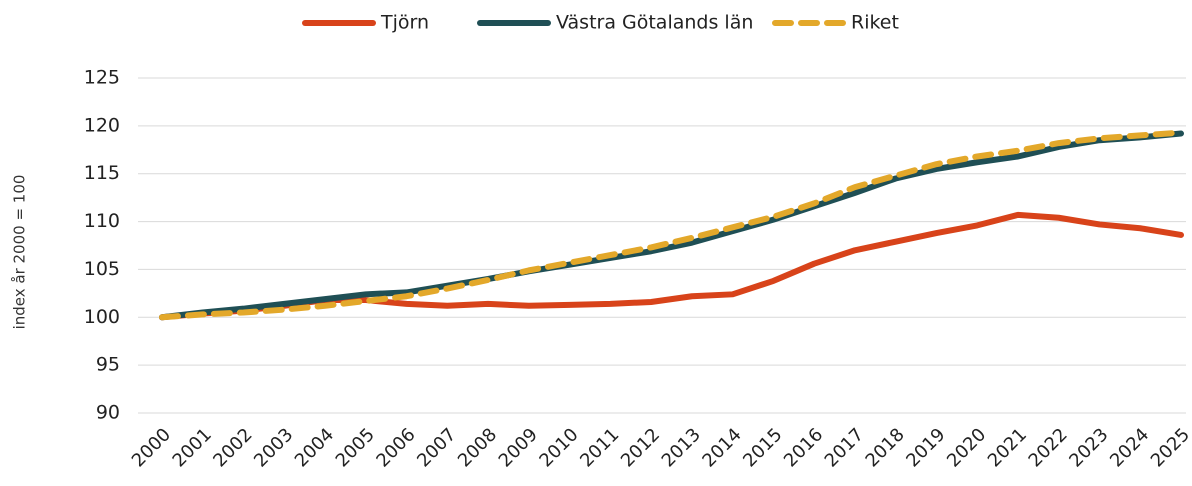 The height and width of the screenshot is (486, 1192). What do you see at coordinates (654, 23) in the screenshot?
I see `legend-label: Västra Götalands län` at bounding box center [654, 23].